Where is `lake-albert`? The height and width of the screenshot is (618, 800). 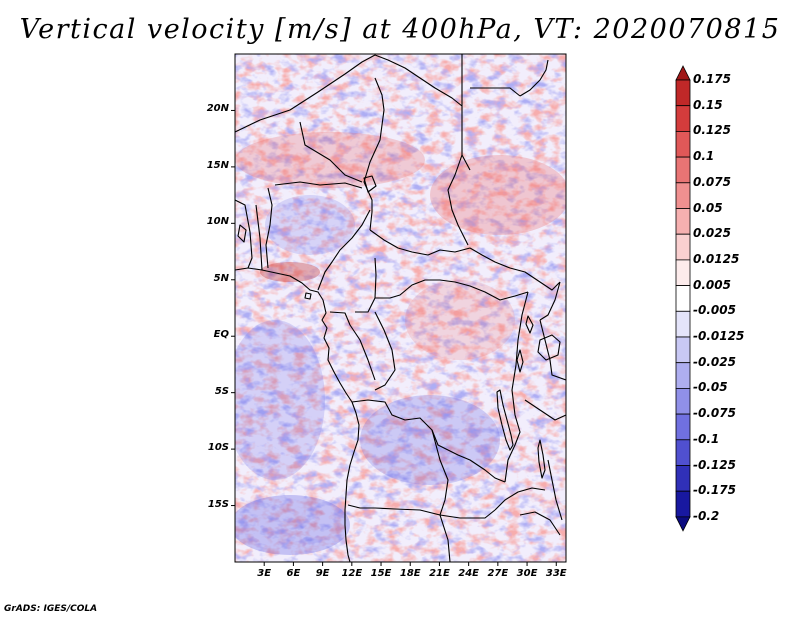 lake-albert is located at coordinates (529, 324).